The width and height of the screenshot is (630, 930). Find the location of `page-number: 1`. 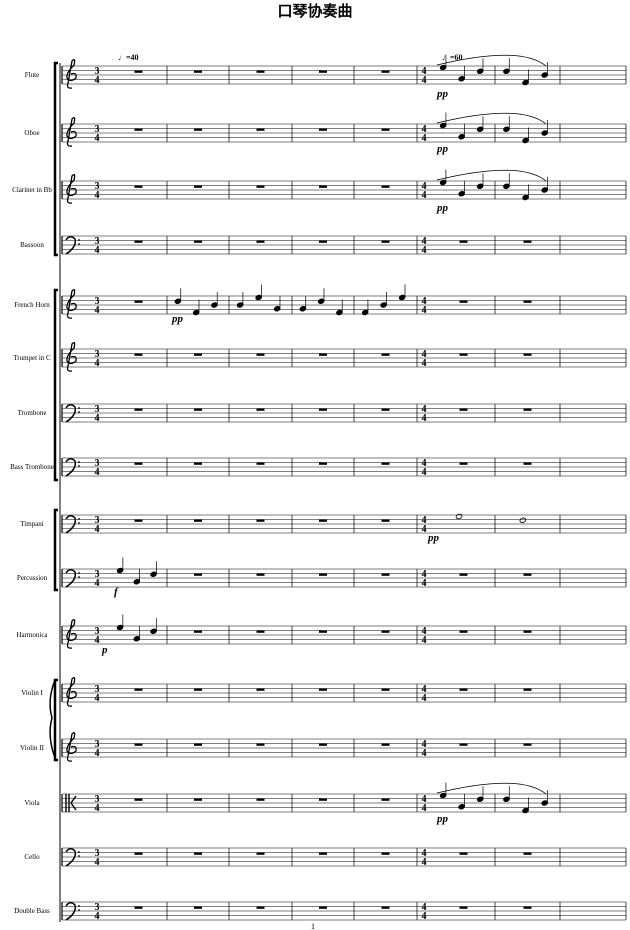

page-number: 1 is located at coordinates (313, 926).